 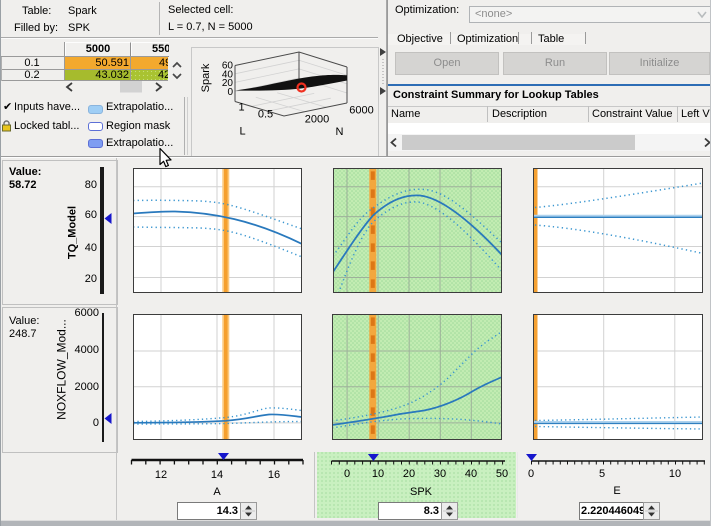 What do you see at coordinates (242, 132) in the screenshot?
I see `svg-text: L` at bounding box center [242, 132].